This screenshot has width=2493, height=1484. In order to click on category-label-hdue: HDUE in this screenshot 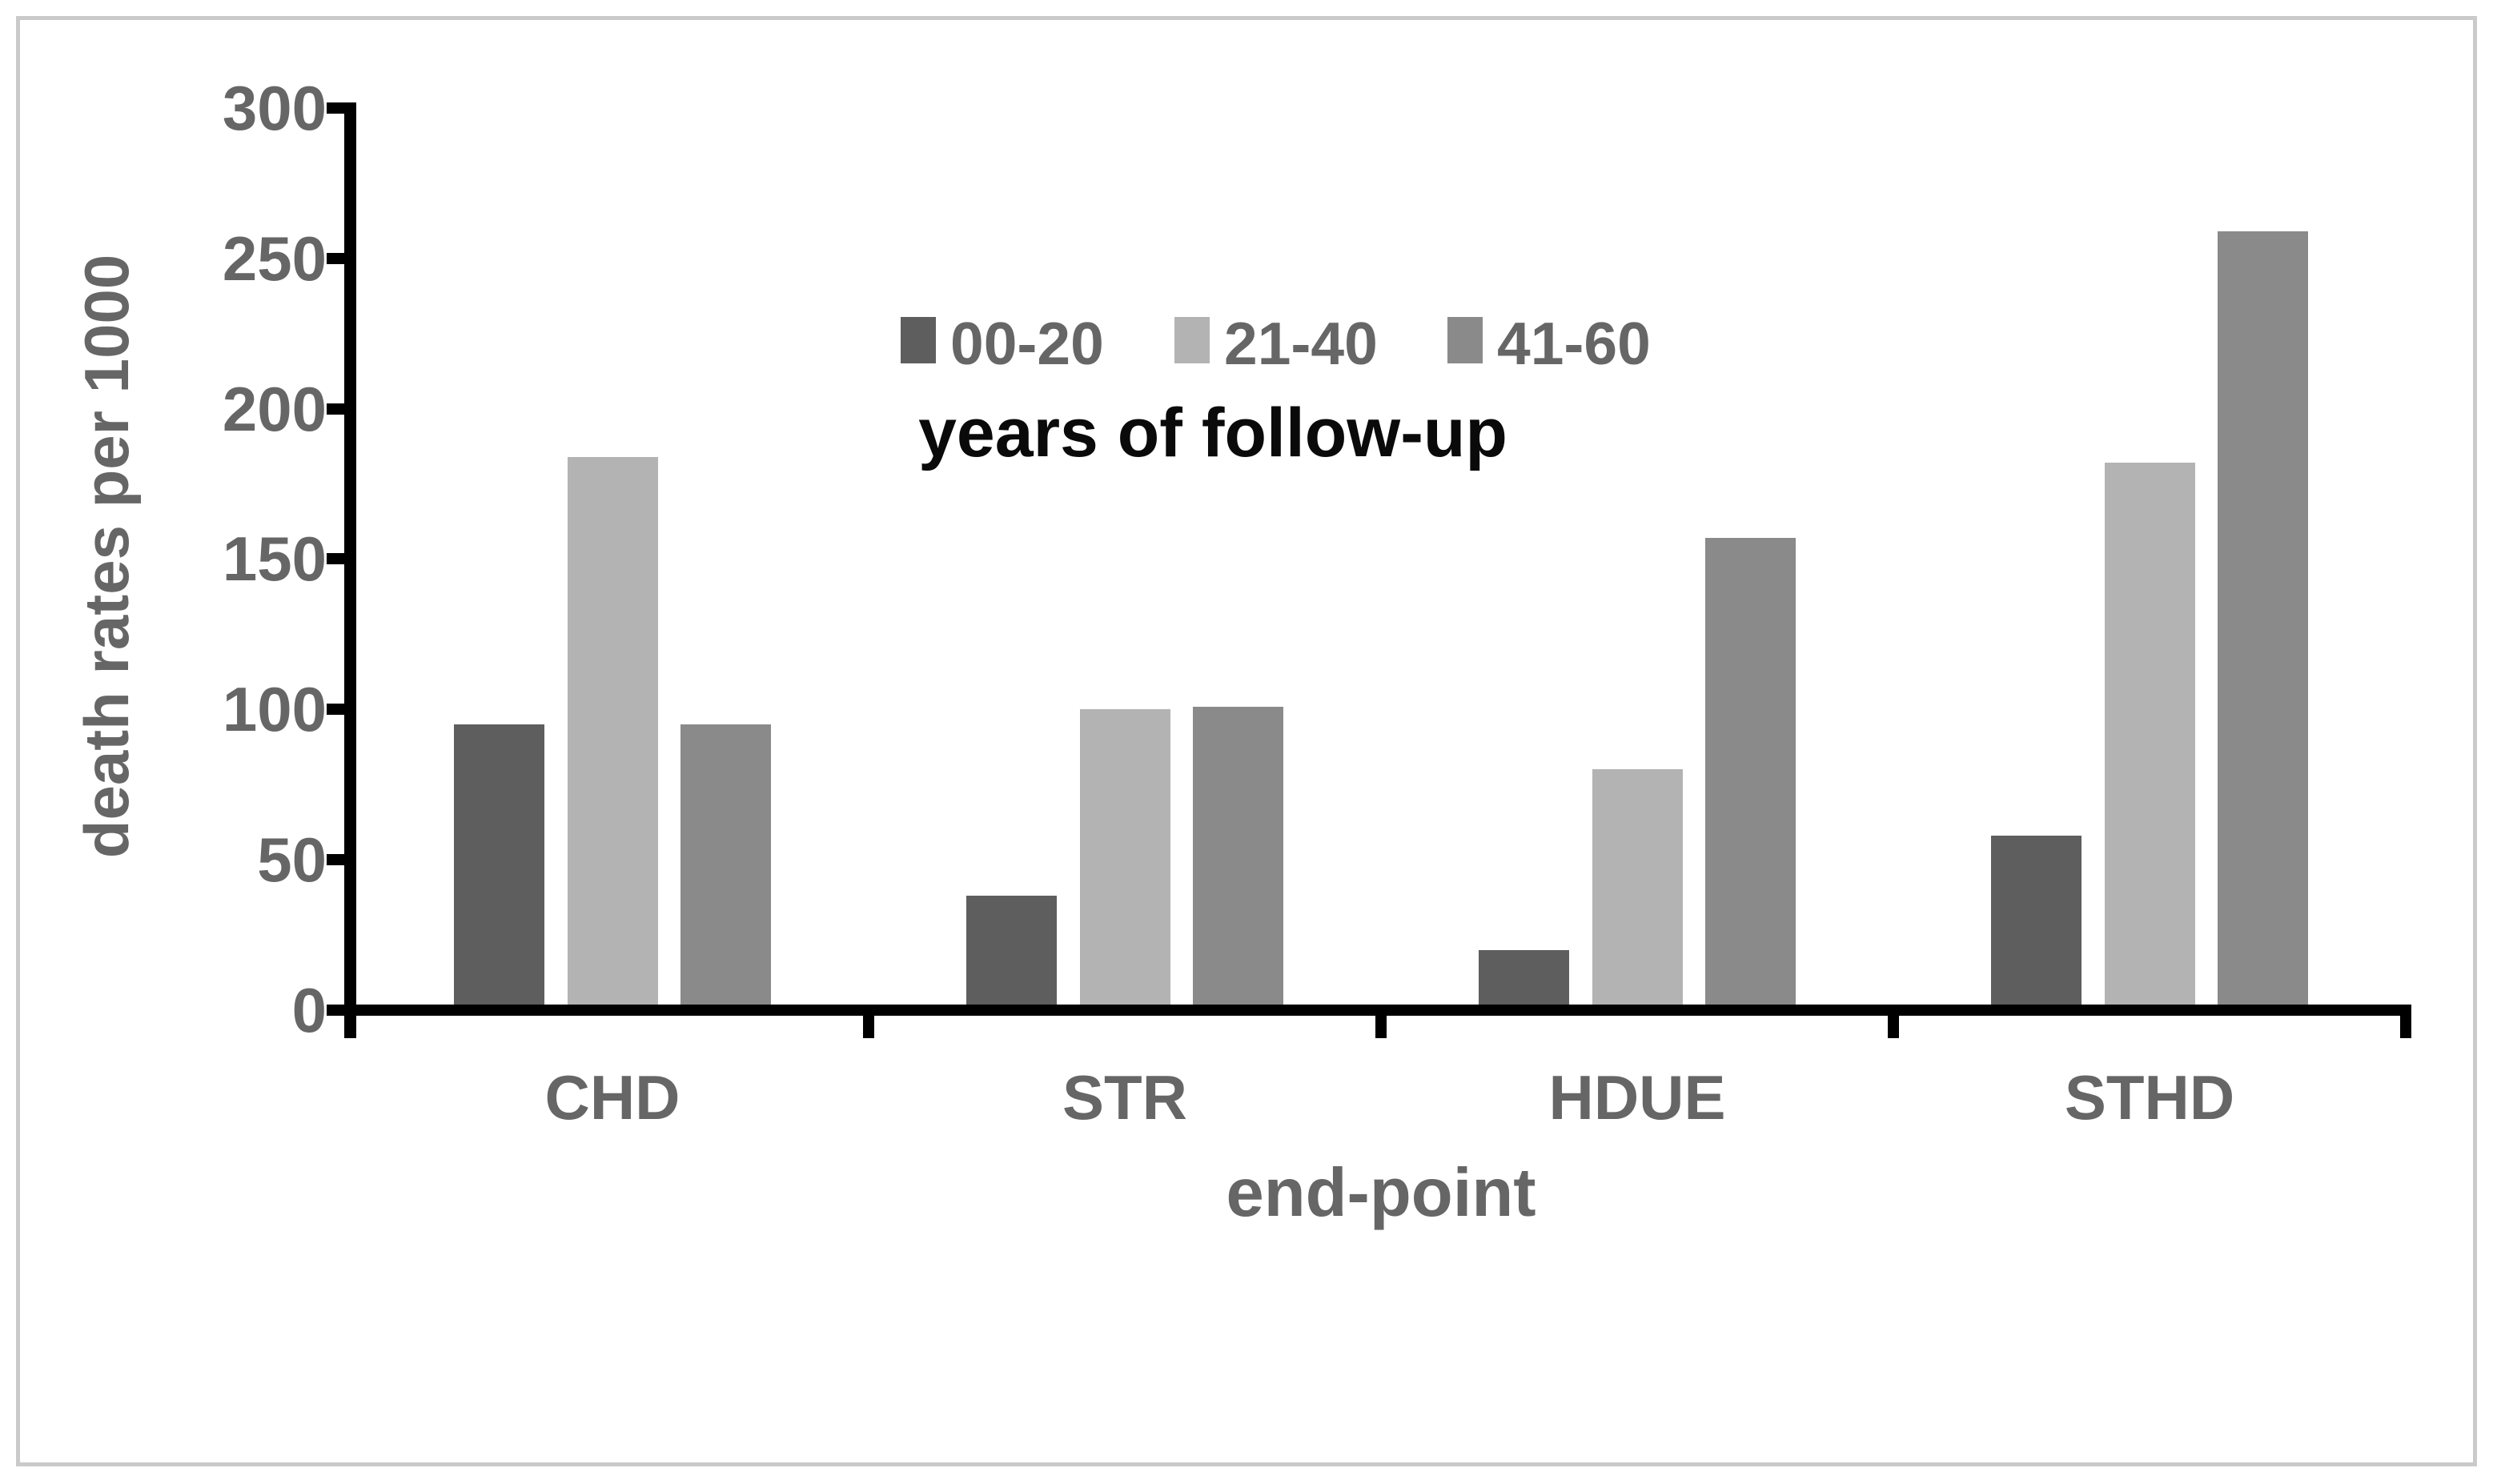, I will do `click(1637, 1097)`.